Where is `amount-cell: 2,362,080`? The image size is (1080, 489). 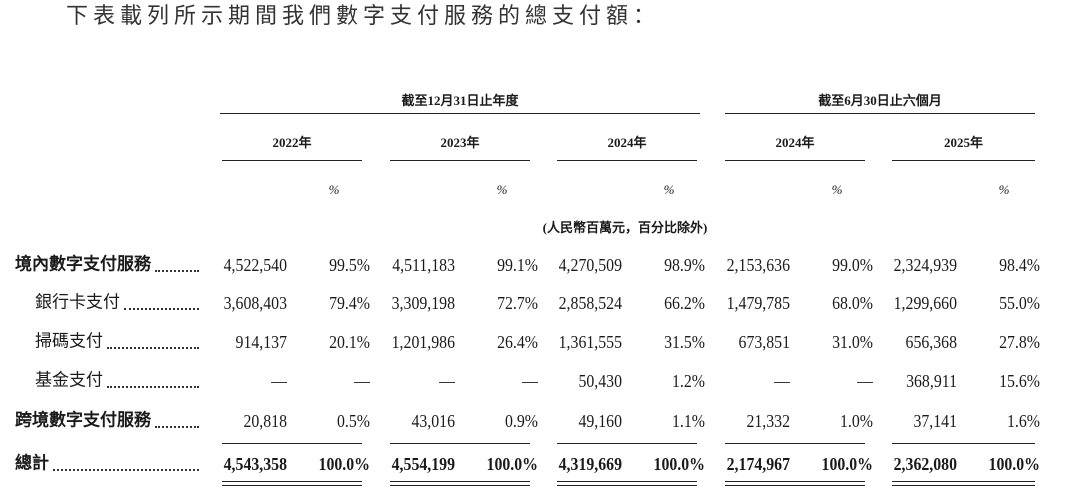
amount-cell: 2,362,080 is located at coordinates (925, 464).